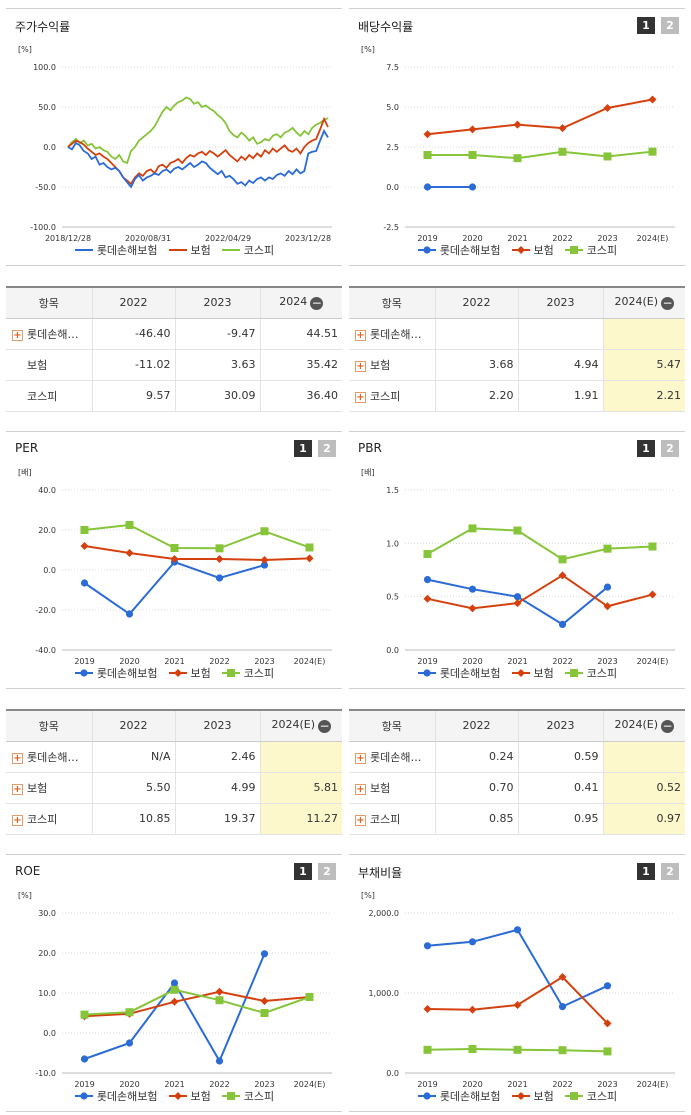  What do you see at coordinates (370, 448) in the screenshot?
I see `panel-title: PBR` at bounding box center [370, 448].